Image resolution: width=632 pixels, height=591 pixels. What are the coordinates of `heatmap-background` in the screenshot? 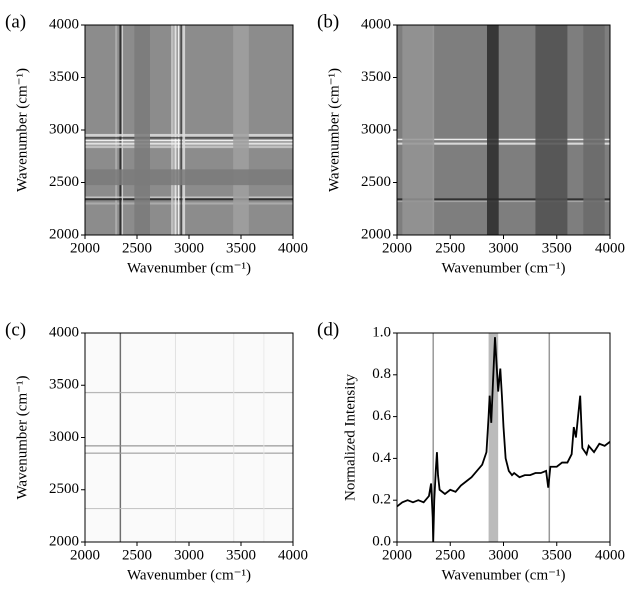 It's located at (189, 437).